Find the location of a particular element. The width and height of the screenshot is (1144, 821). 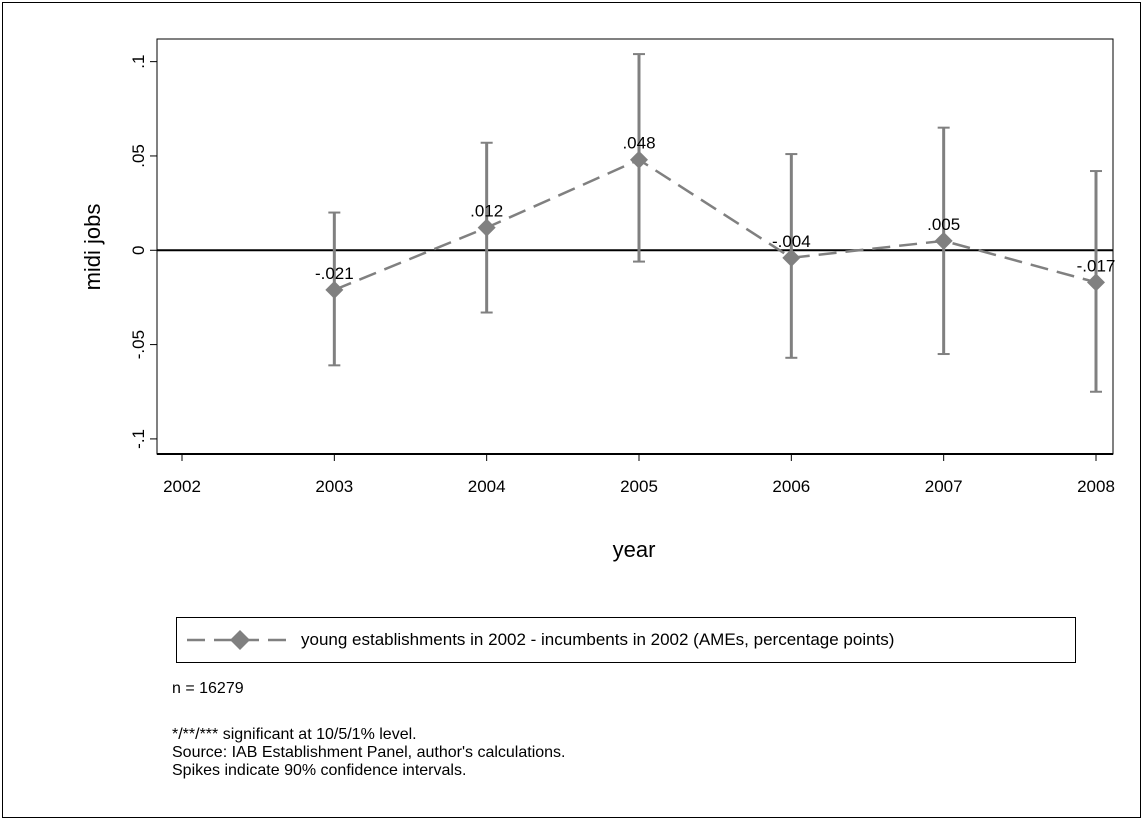

x-tick-label: 2002 is located at coordinates (182, 486).